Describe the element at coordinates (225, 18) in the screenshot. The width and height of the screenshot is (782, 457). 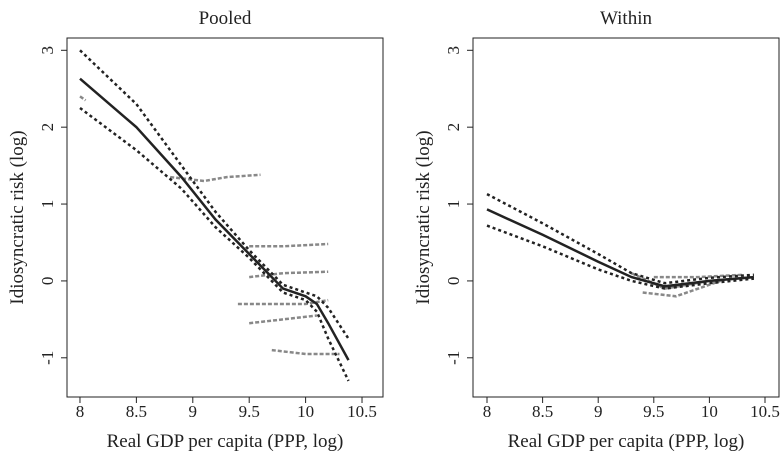
I see `chart-title: Pooled` at that location.